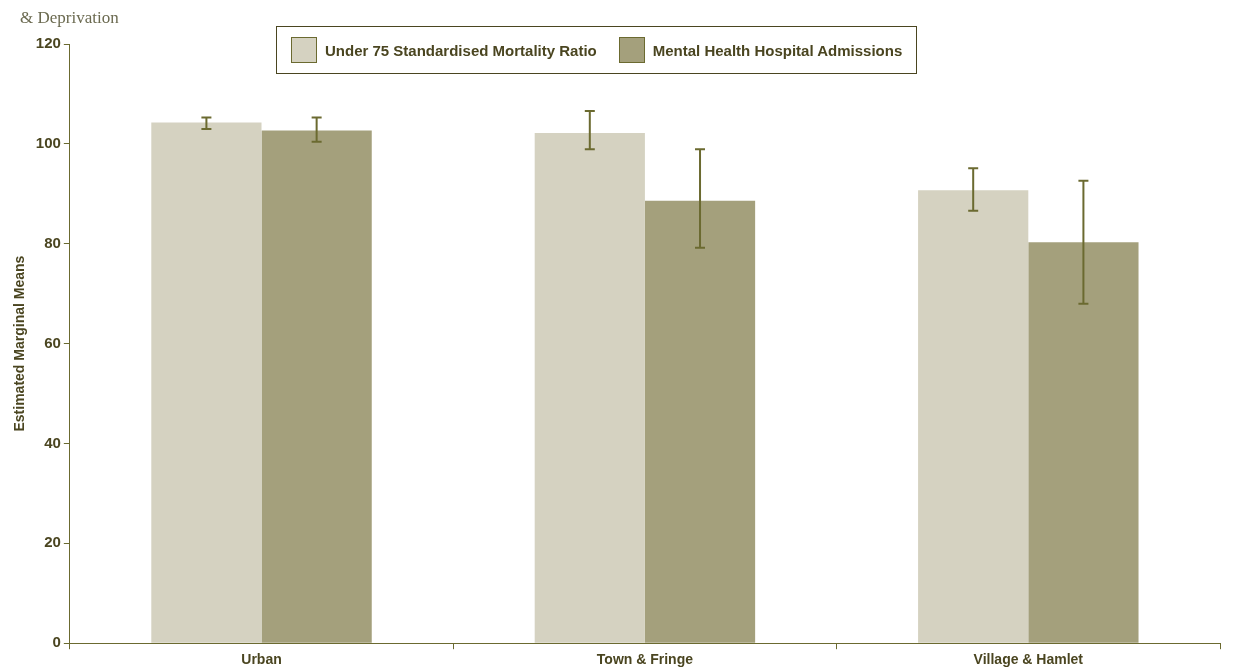  Describe the element at coordinates (261, 659) in the screenshot. I see `x-tick-label: Urban` at that location.